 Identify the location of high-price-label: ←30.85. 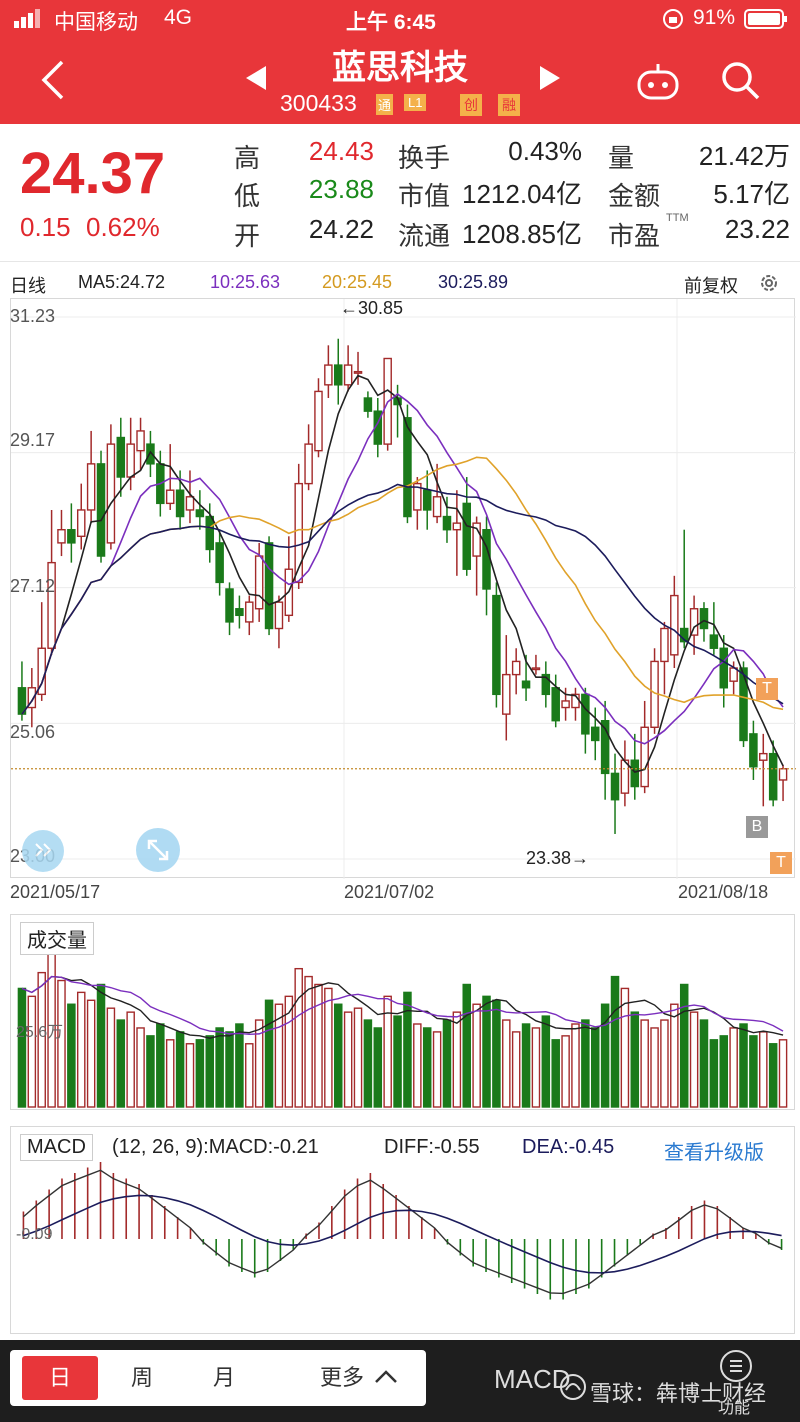
(372, 308).